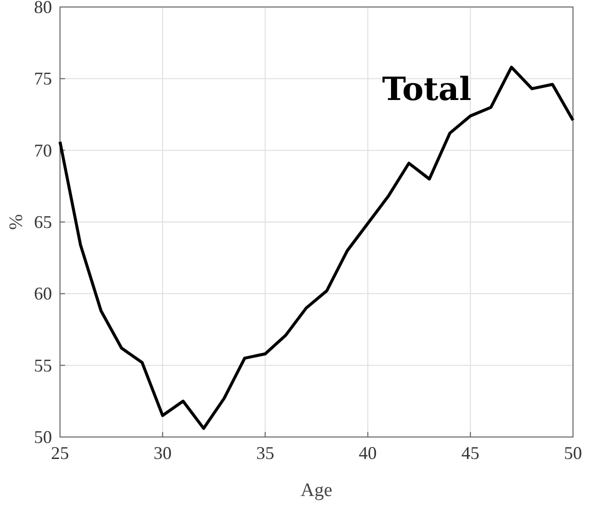 Image resolution: width=590 pixels, height=506 pixels. I want to click on x-tick-label: 40, so click(367, 453).